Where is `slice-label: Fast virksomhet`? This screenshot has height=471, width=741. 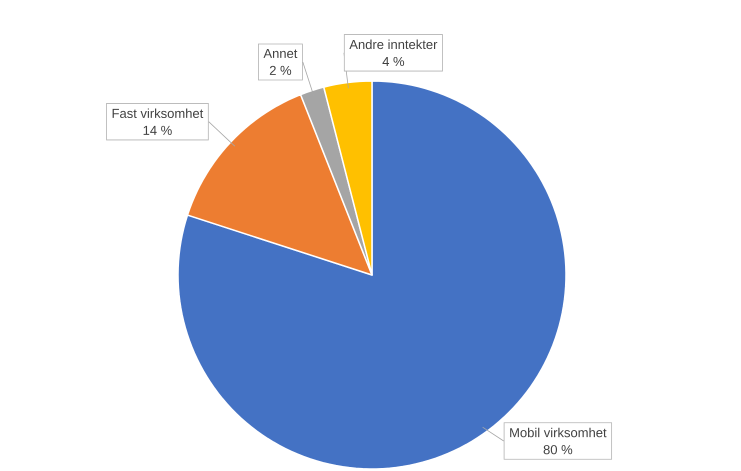
slice-label: Fast virksomhet is located at coordinates (158, 113).